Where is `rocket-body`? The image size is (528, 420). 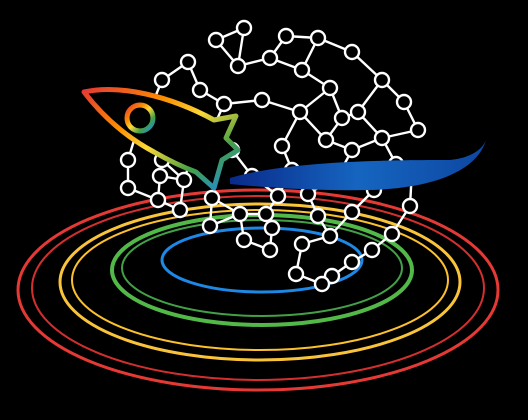 rocket-body is located at coordinates (161, 139).